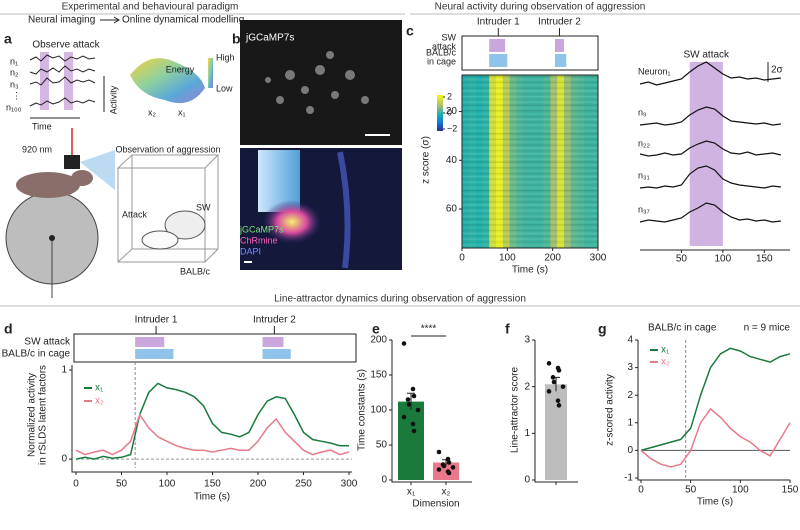 Image resolution: width=800 pixels, height=530 pixels. Describe the element at coordinates (203, 207) in the screenshot. I see `label: SW` at that location.